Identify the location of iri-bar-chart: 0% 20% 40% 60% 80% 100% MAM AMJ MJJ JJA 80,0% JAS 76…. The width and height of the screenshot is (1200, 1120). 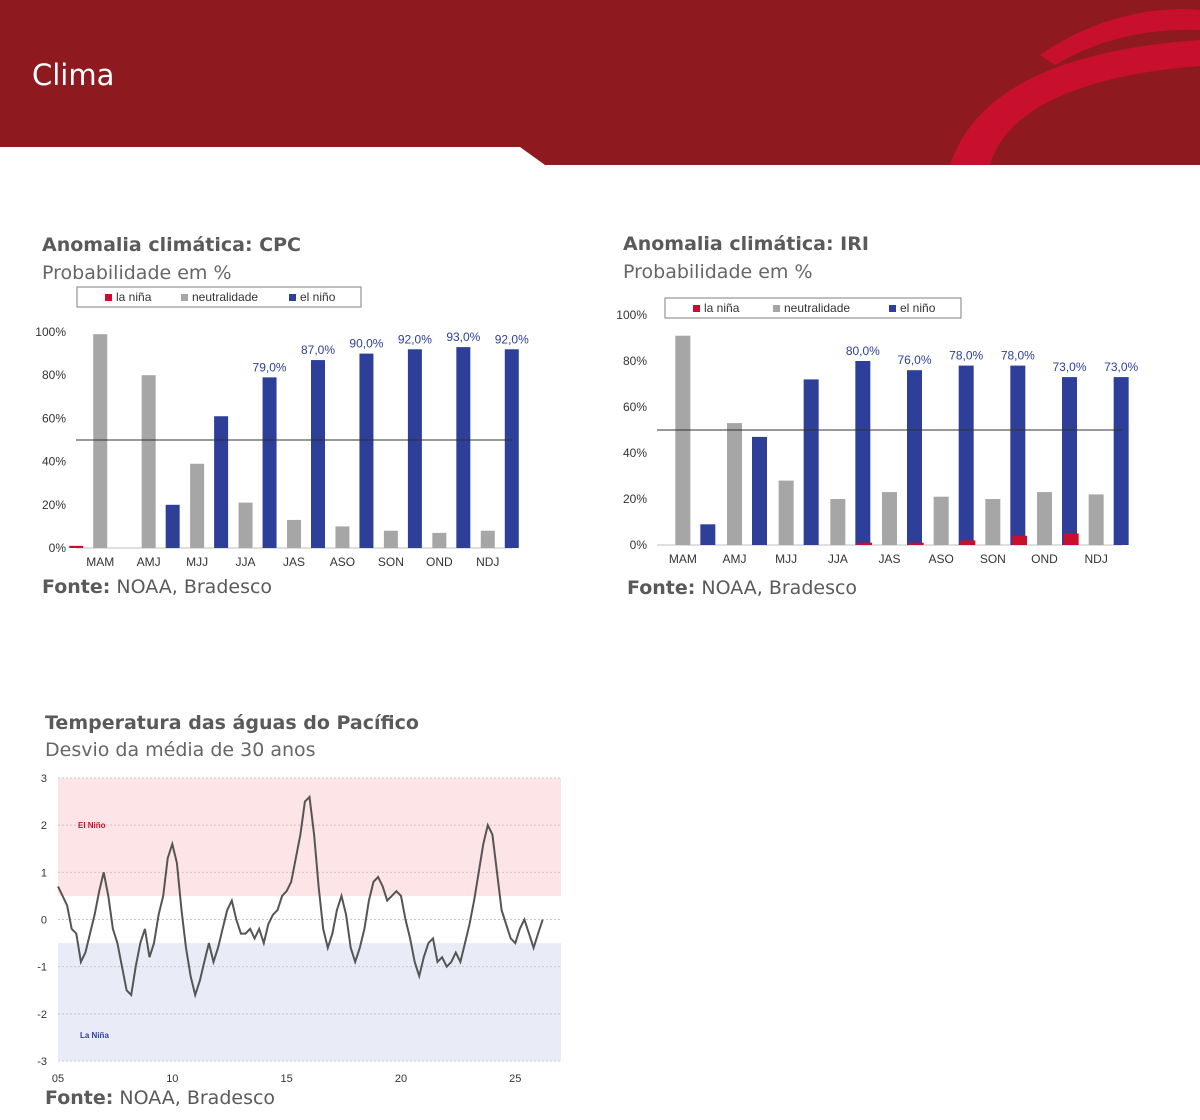
(877, 431).